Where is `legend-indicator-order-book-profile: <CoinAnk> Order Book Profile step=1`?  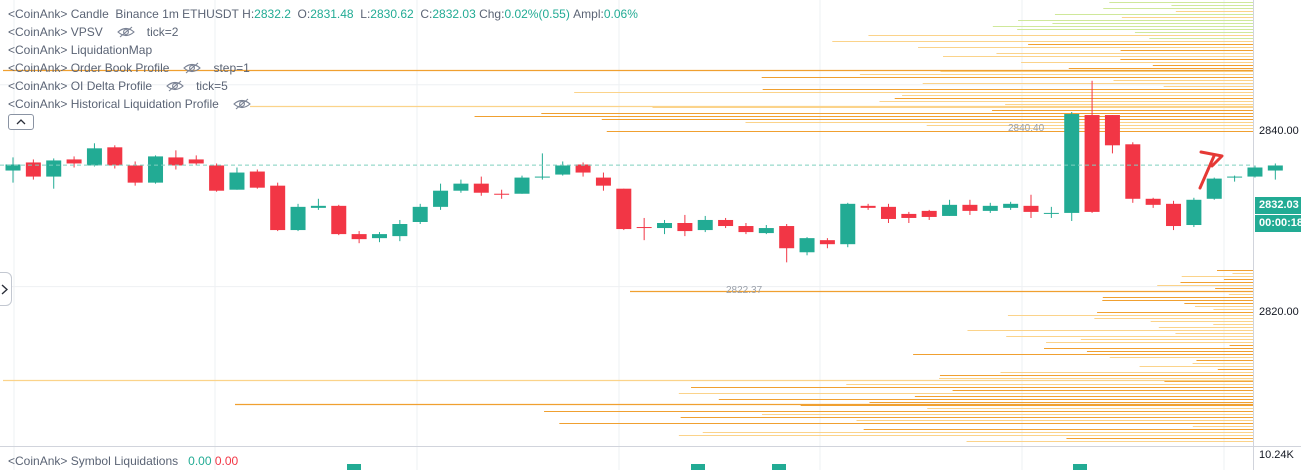
legend-indicator-order-book-profile: <CoinAnk> Order Book Profile step=1 is located at coordinates (323, 68).